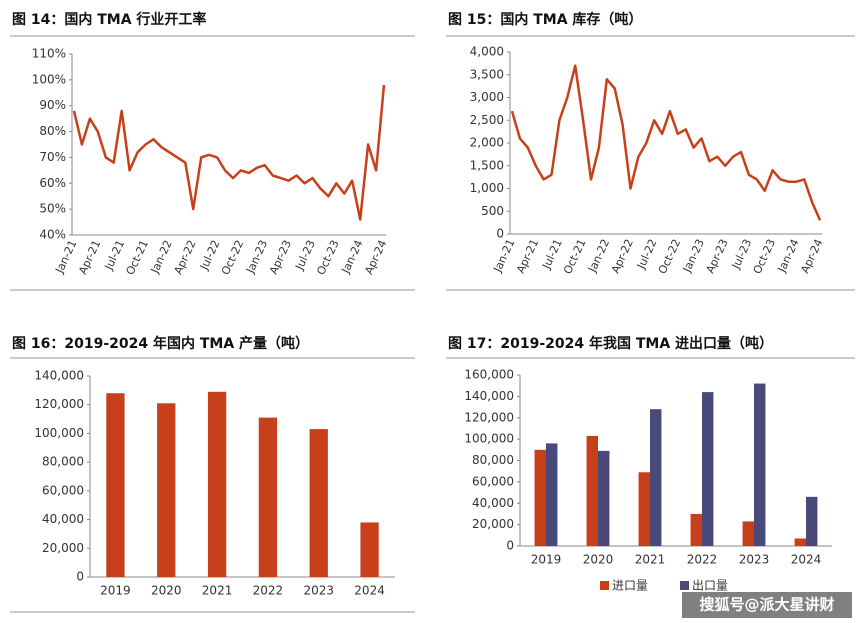 The width and height of the screenshot is (863, 623). What do you see at coordinates (487, 74) in the screenshot?
I see `y-tick-label: 3,500` at bounding box center [487, 74].